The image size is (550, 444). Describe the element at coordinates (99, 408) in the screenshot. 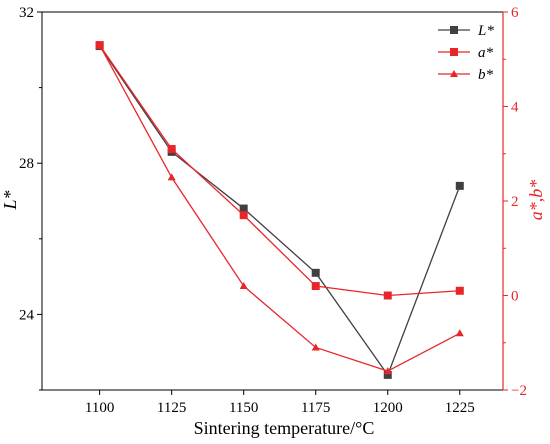

I see `x-tick-label: 1100` at that location.